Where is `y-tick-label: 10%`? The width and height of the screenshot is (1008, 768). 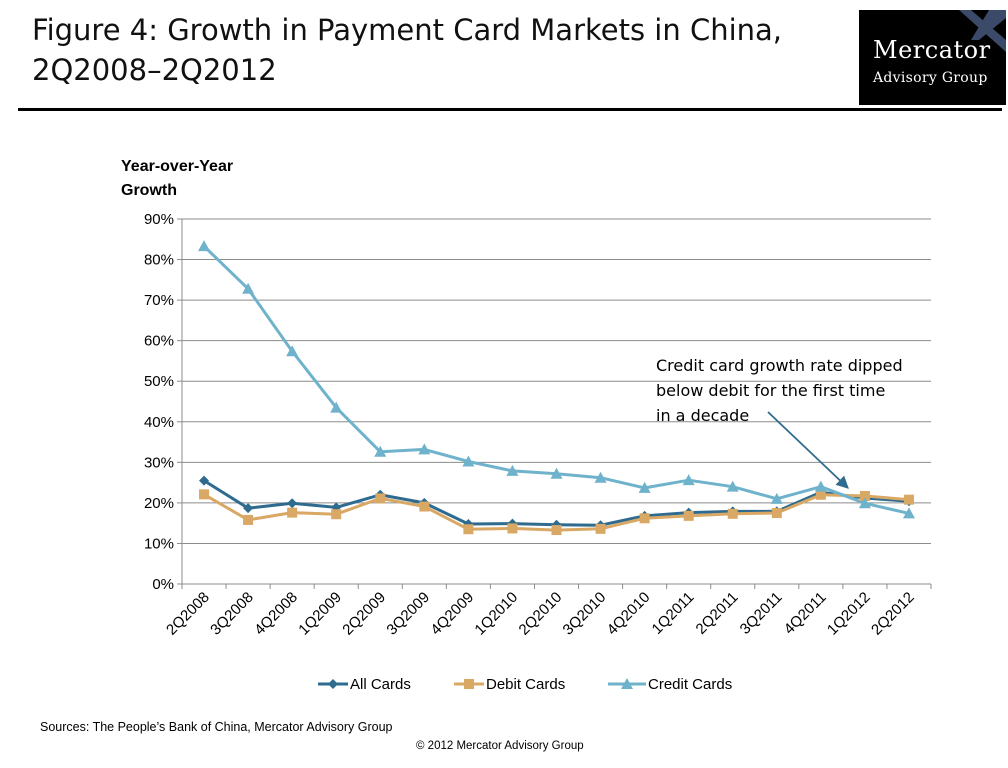 y-tick-label: 10% is located at coordinates (159, 543).